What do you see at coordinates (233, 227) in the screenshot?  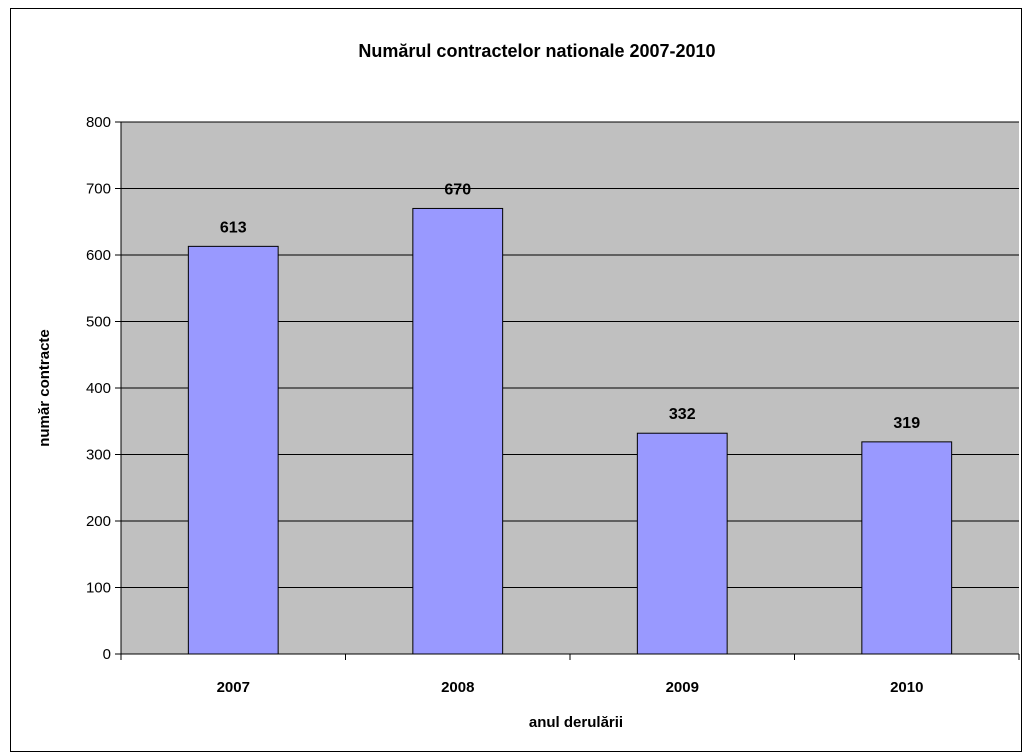 I see `data-label-2007: 613` at bounding box center [233, 227].